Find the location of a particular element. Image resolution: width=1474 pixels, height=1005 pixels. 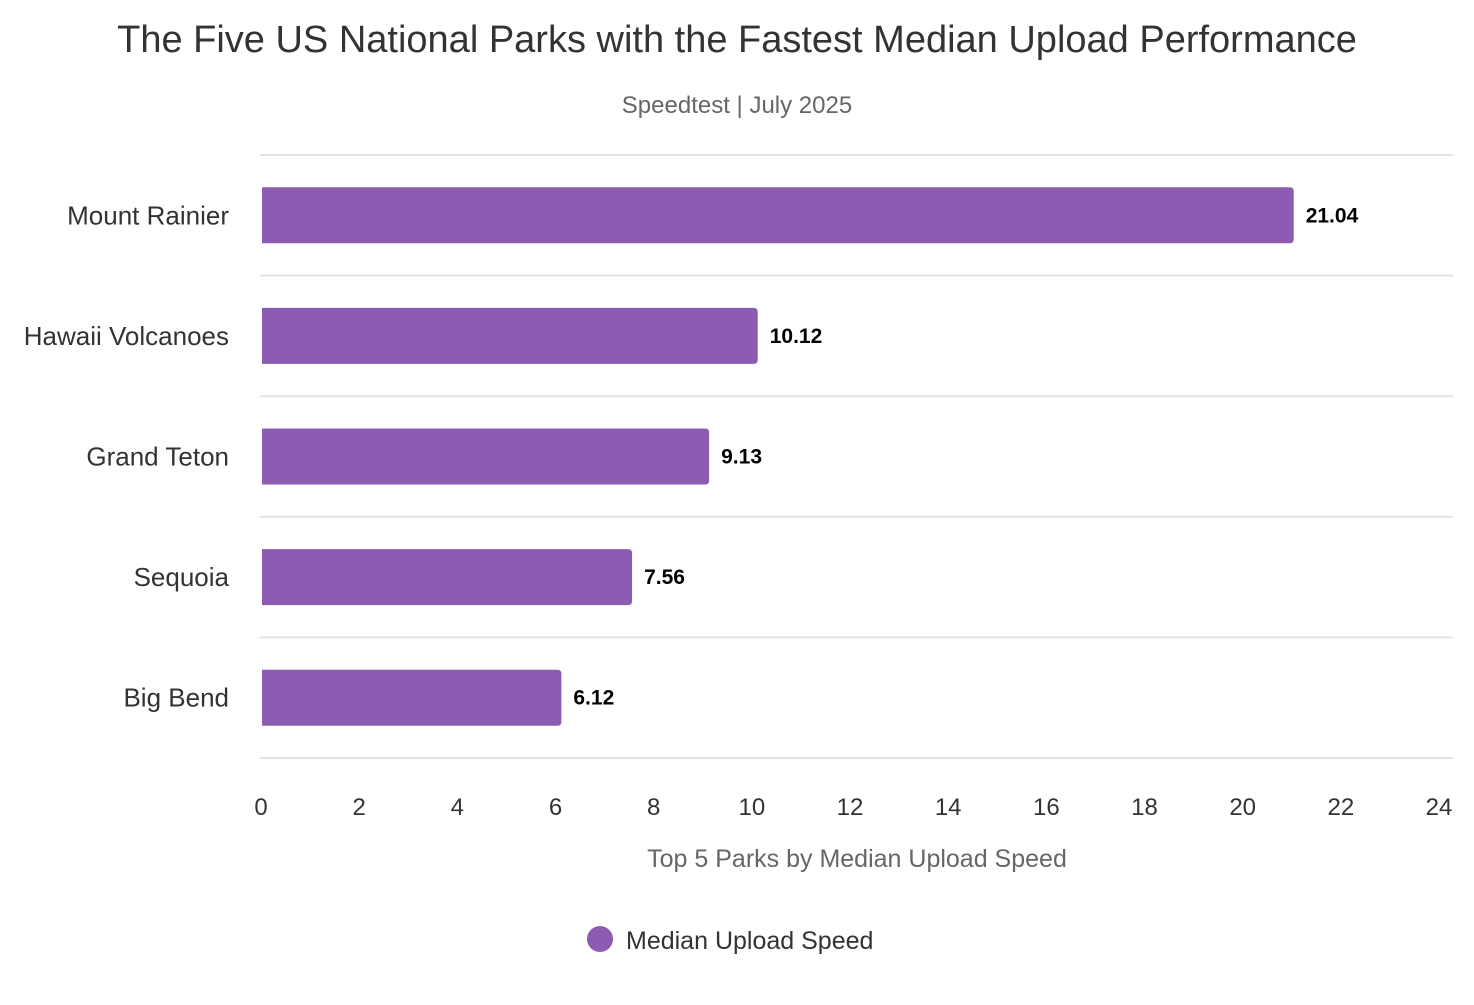

category-label-grand-teton: Grand Teton is located at coordinates (157, 457).